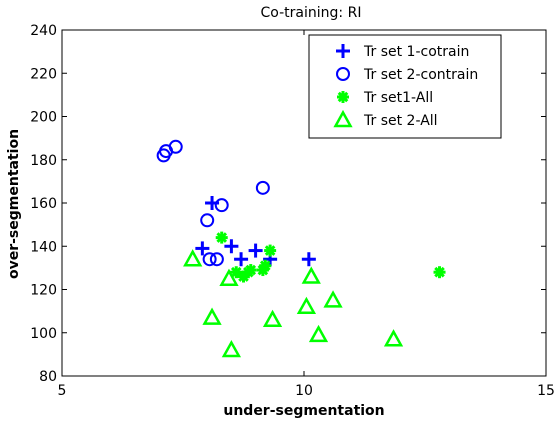 Image resolution: width=560 pixels, height=425 pixels. I want to click on legend-label: Tr set 2-contrain, so click(420, 75).